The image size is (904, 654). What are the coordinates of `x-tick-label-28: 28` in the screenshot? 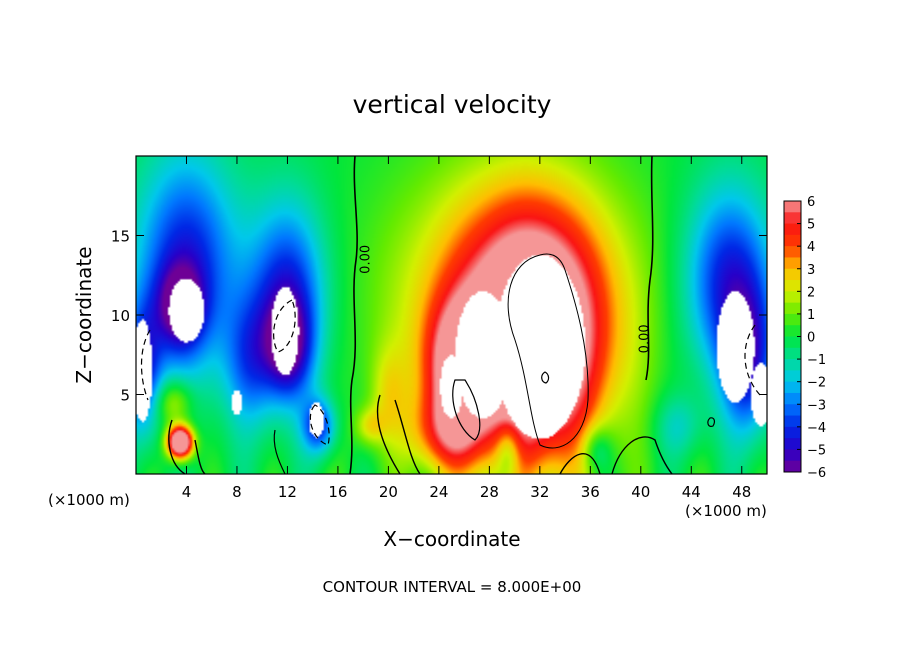 It's located at (489, 492).